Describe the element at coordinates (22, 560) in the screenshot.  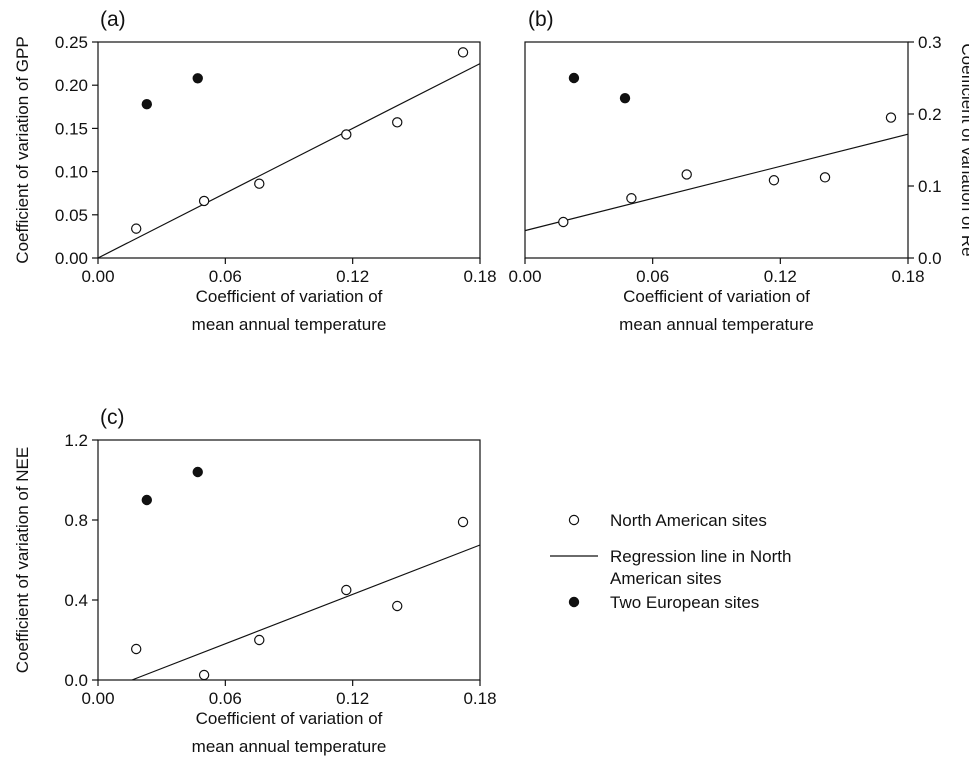
I see `y-axis-label: Coefficient of variation of NEE` at that location.